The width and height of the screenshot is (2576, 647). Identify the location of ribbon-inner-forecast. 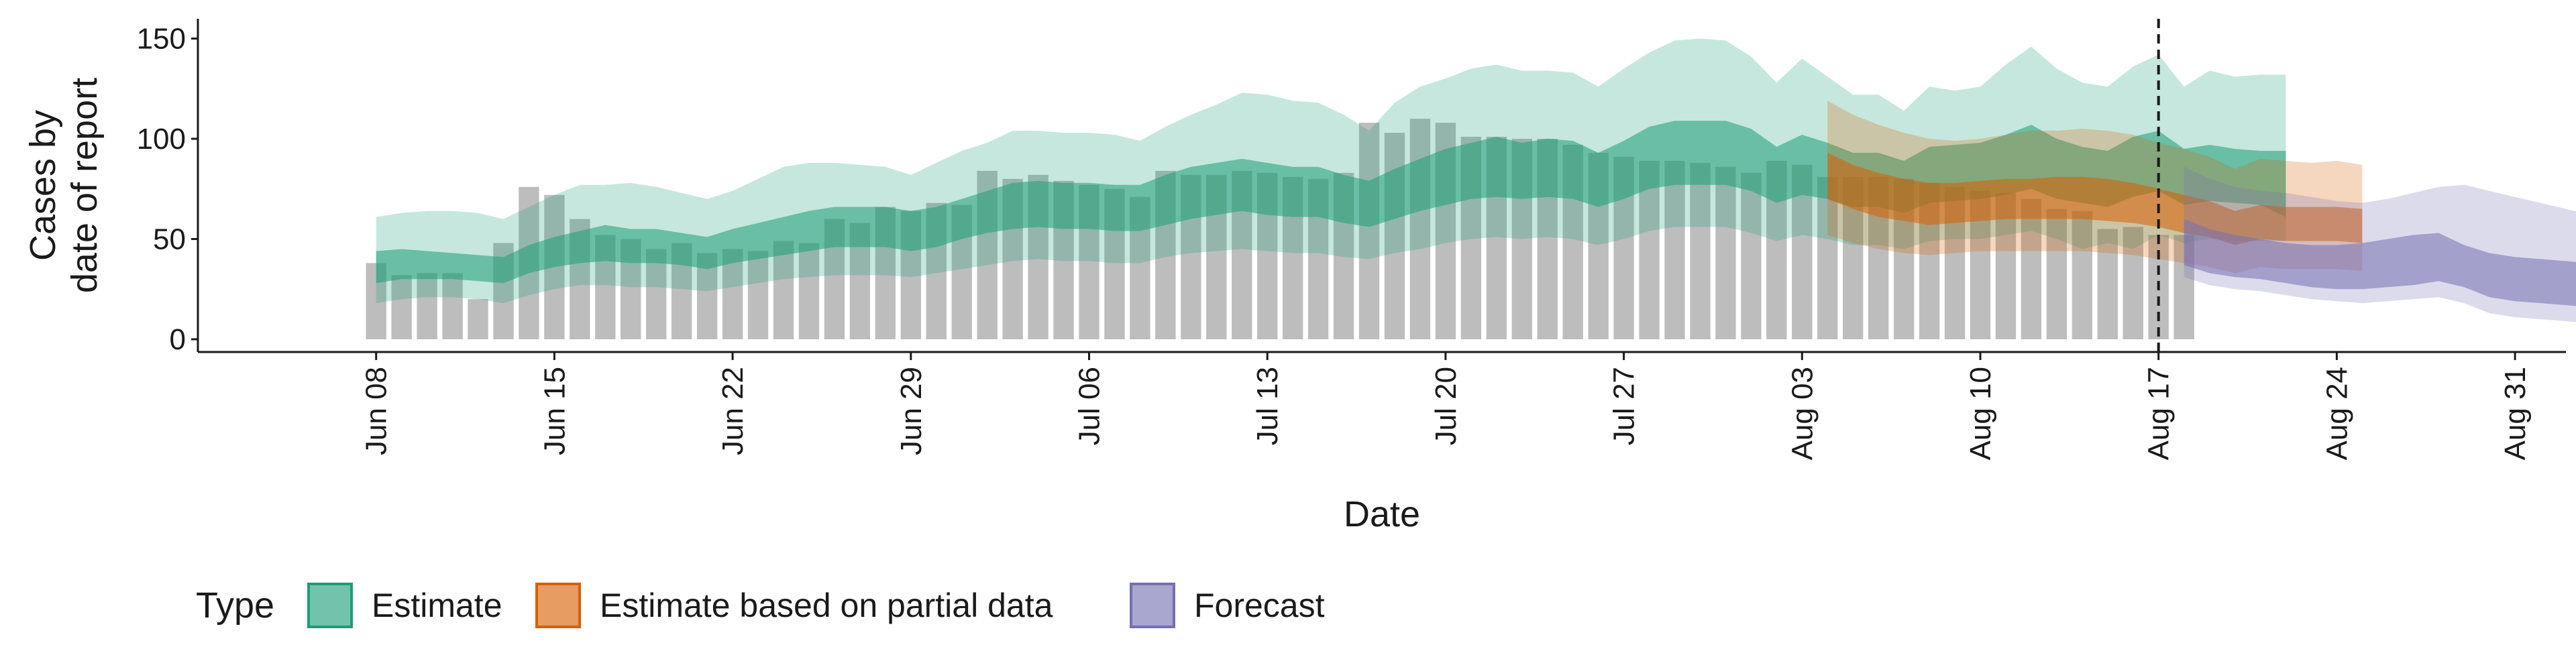
(2380, 262).